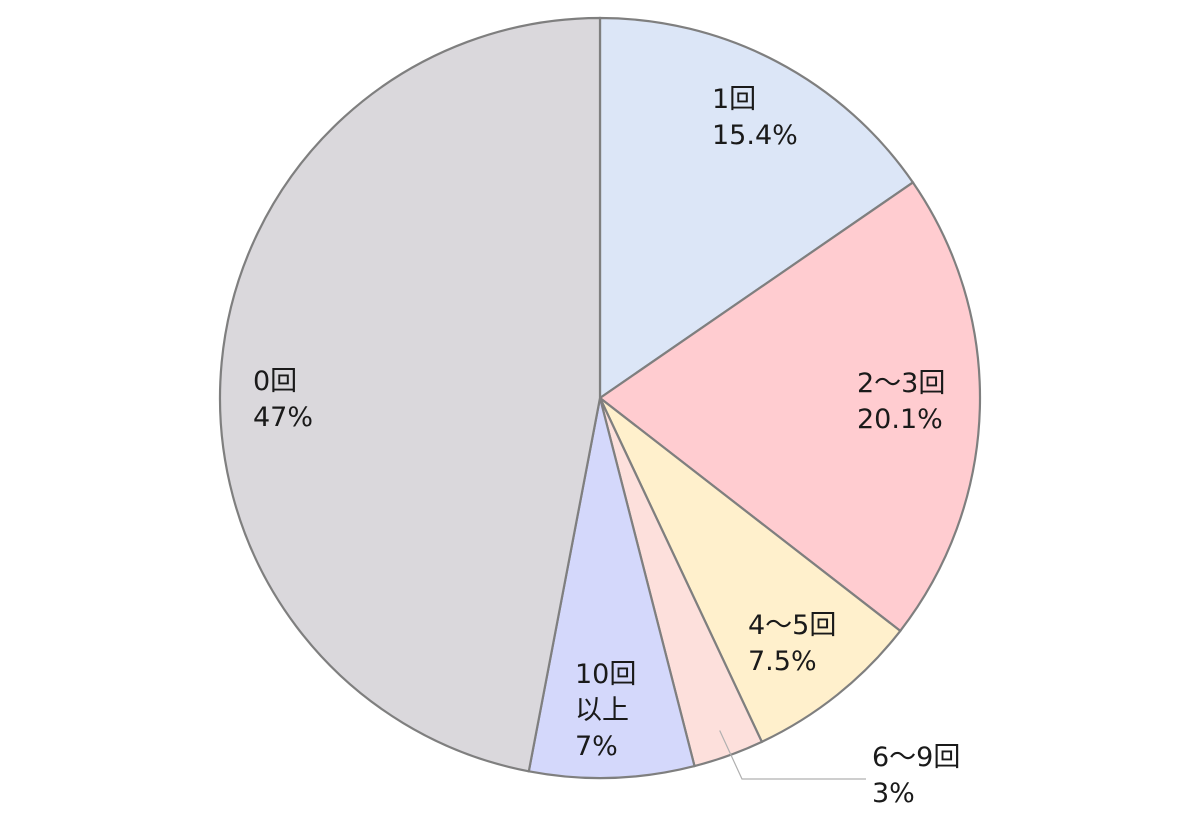  Describe the element at coordinates (782, 661) in the screenshot. I see `slice-value-3: 7.5%` at that location.